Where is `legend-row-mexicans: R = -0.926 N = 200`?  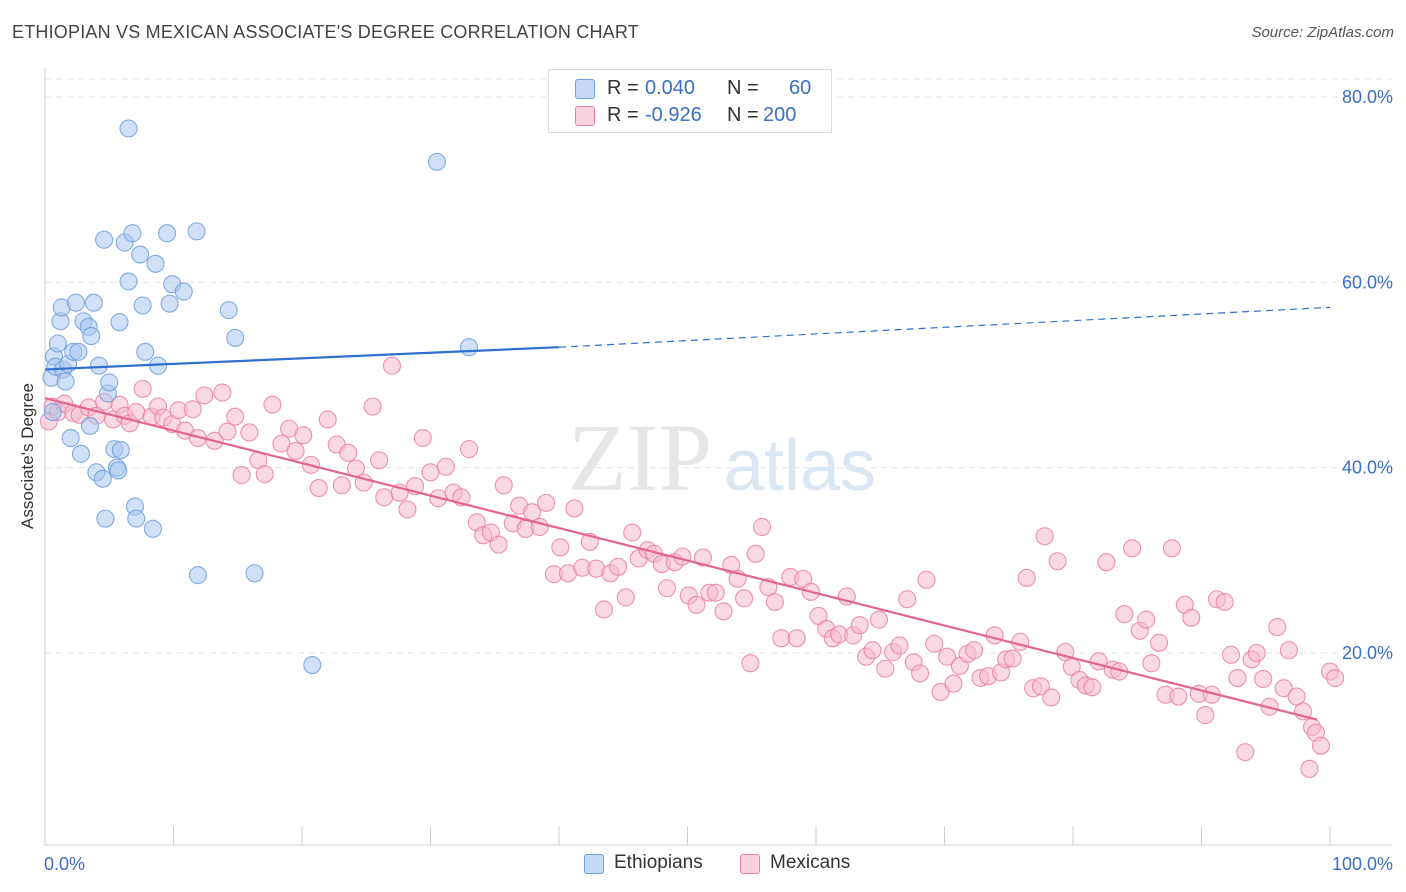
legend-row-mexicans: R = -0.926 N = 200 is located at coordinates (690, 115).